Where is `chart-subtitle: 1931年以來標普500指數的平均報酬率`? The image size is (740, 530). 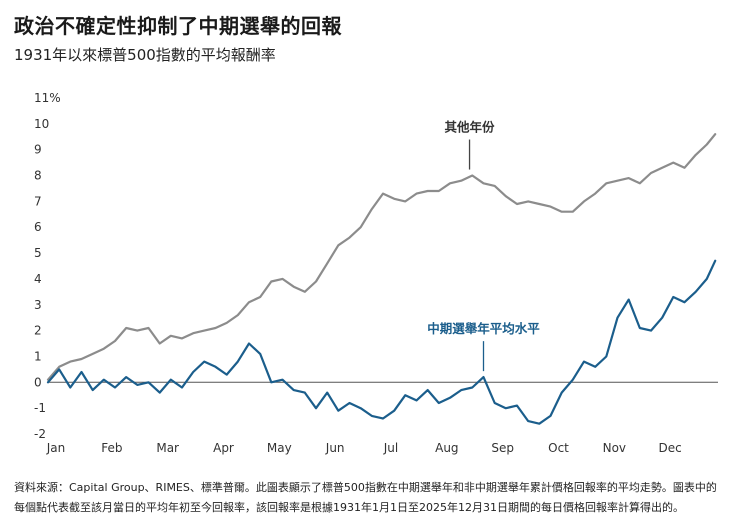
chart-subtitle: 1931年以來標普500指數的平均報酬率 is located at coordinates (145, 55).